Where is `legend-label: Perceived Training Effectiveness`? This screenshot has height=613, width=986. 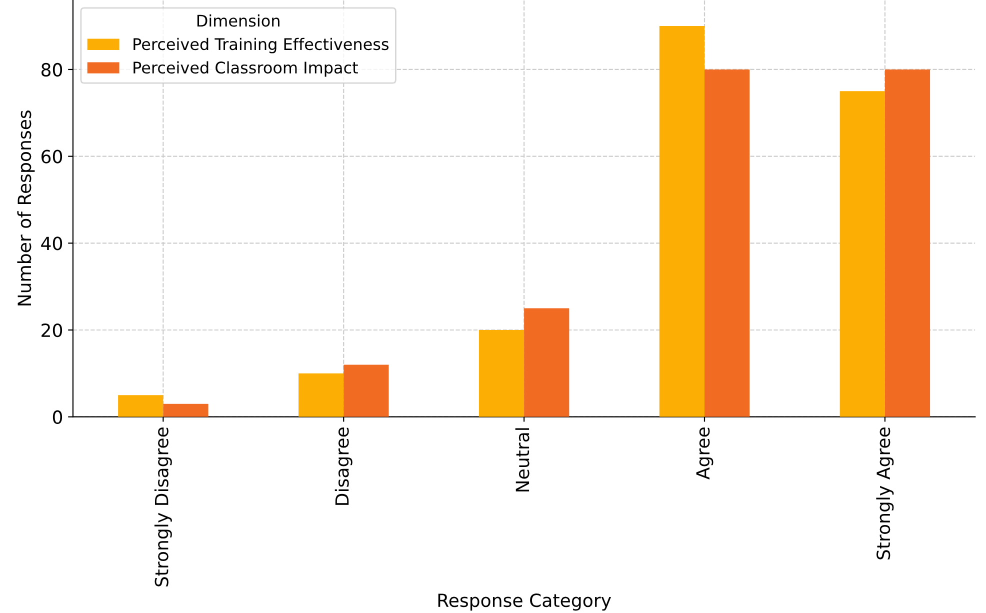 legend-label: Perceived Training Effectiveness is located at coordinates (261, 46).